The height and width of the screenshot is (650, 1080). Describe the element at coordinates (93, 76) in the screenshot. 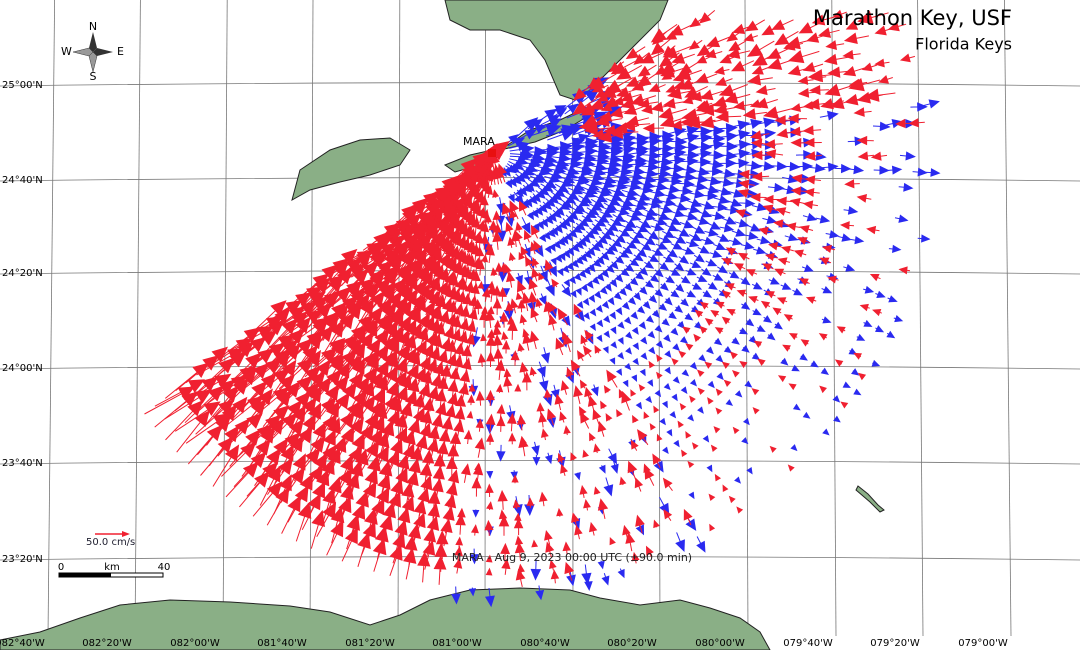

I see `compass-s: S` at that location.